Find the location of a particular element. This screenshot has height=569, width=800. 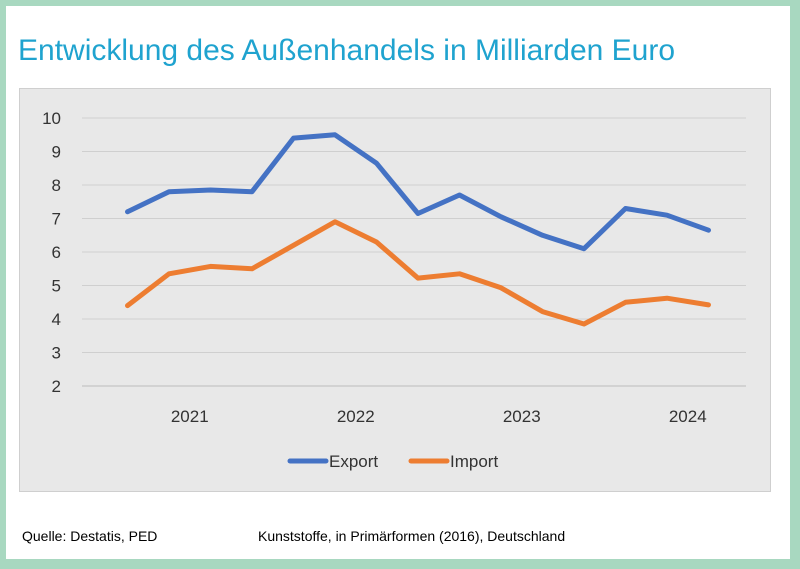

y-tick-label: 4 is located at coordinates (56, 319).